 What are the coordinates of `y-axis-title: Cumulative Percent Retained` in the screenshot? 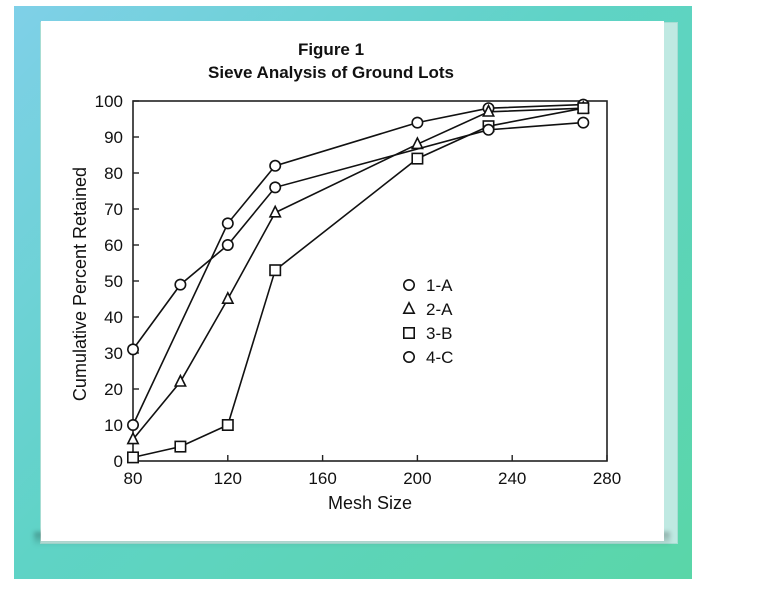 It's located at (80, 284).